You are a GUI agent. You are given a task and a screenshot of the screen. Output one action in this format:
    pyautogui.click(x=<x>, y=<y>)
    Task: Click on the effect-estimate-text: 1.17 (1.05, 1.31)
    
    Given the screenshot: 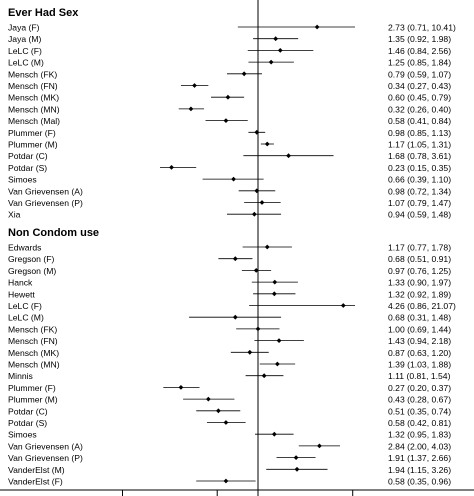 What is the action you would take?
    pyautogui.click(x=419, y=145)
    